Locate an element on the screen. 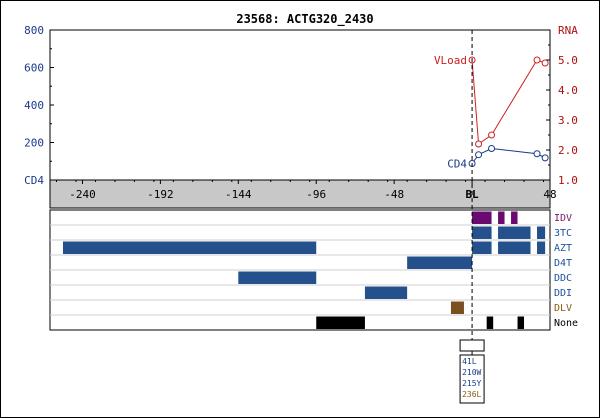 This screenshot has width=600, height=418. mutation-box: 41L 210W 215Y 236L is located at coordinates (472, 371).